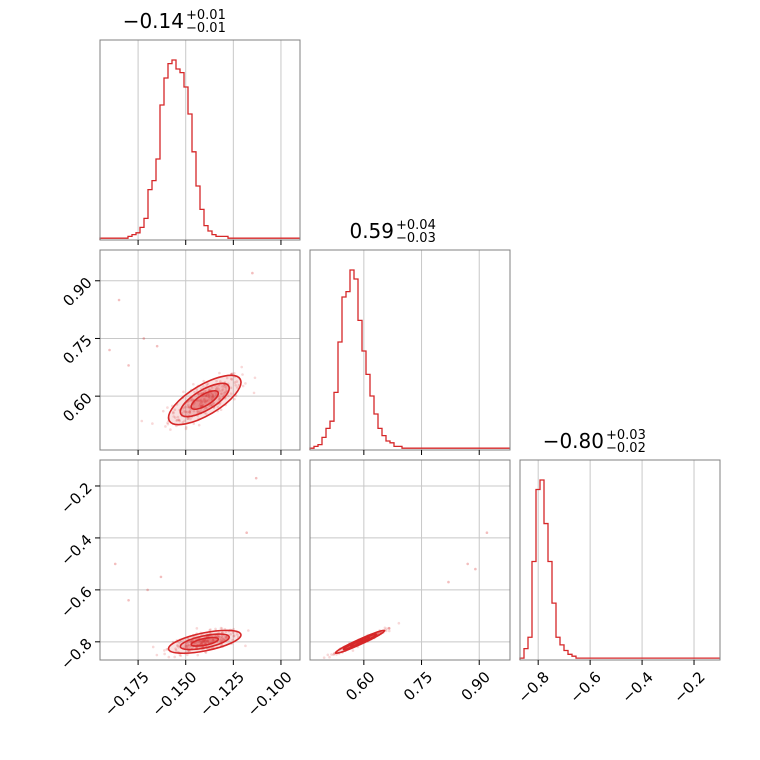 The width and height of the screenshot is (760, 760). Describe the element at coordinates (533, 687) in the screenshot. I see `x-tick-label: −0.8` at that location.